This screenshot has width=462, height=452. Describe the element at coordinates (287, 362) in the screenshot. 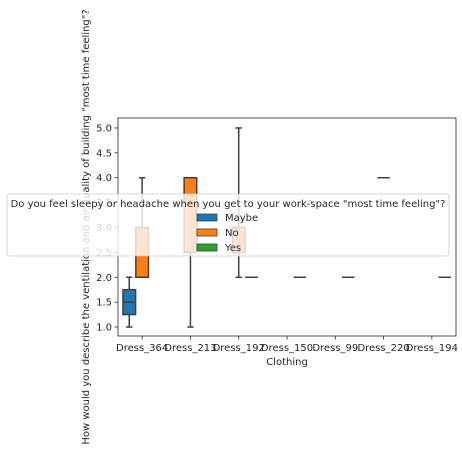

I see `x-axis-label: Clothing` at that location.